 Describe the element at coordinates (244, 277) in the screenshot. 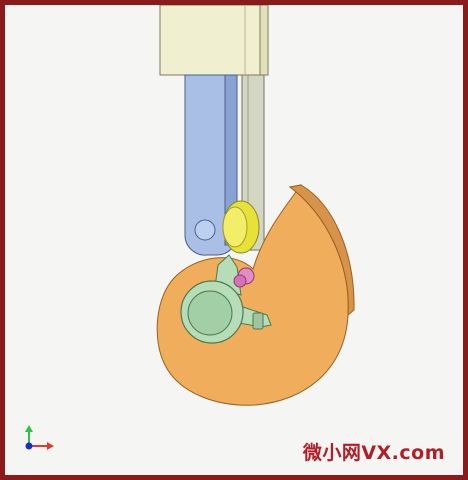

I see `pin` at that location.